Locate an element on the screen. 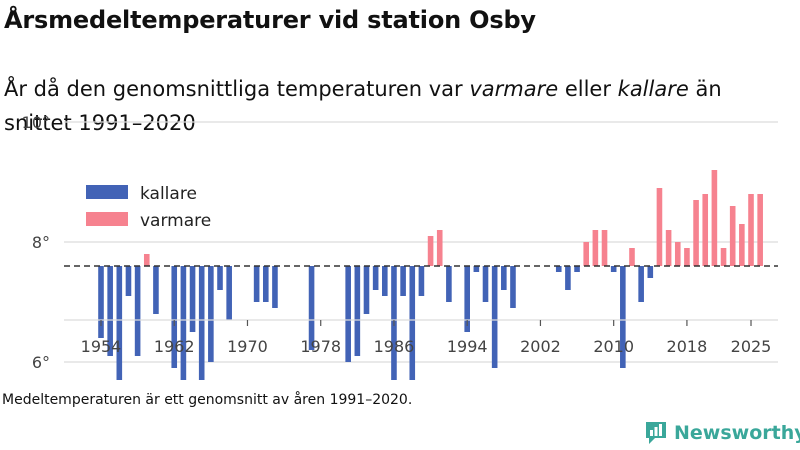  bar-1972 is located at coordinates (265, 284).